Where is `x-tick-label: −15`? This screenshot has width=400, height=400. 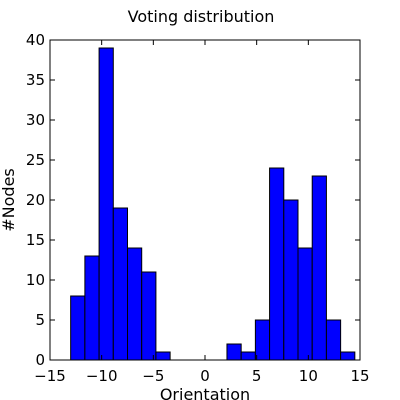
x-tick-label: −15 is located at coordinates (50, 376).